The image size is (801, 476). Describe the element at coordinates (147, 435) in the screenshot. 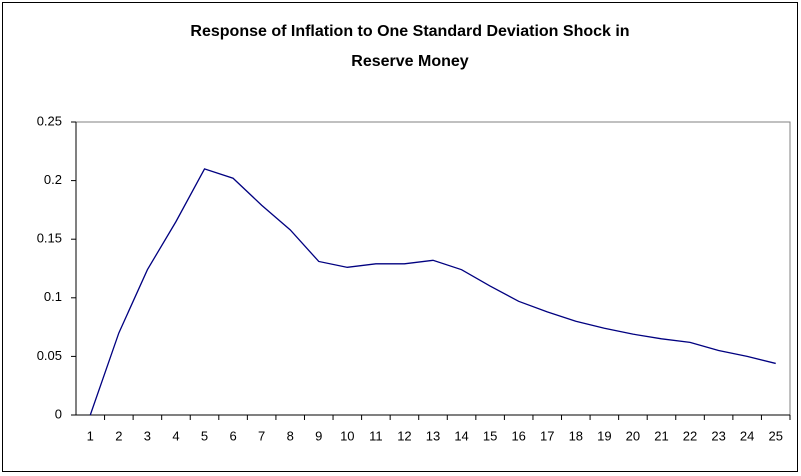

I see `x-tick-label: 3` at that location.